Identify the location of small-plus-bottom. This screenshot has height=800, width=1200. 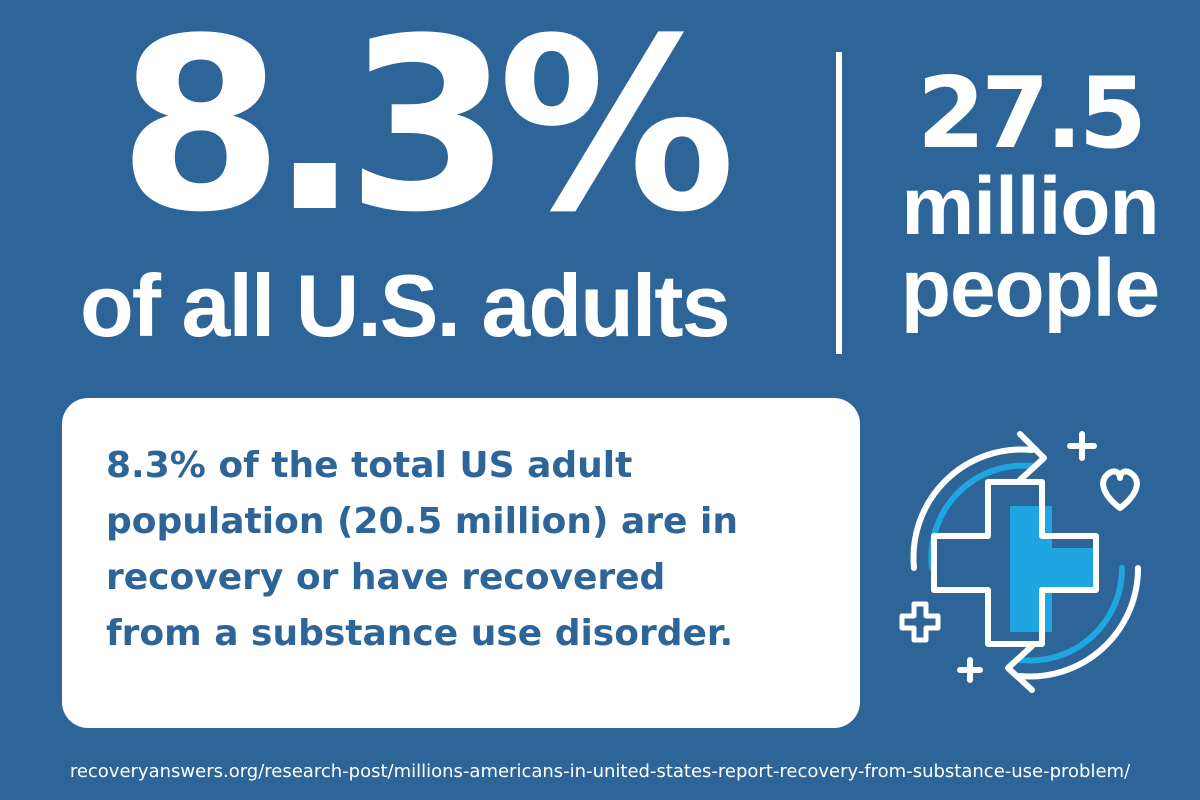
(970, 670).